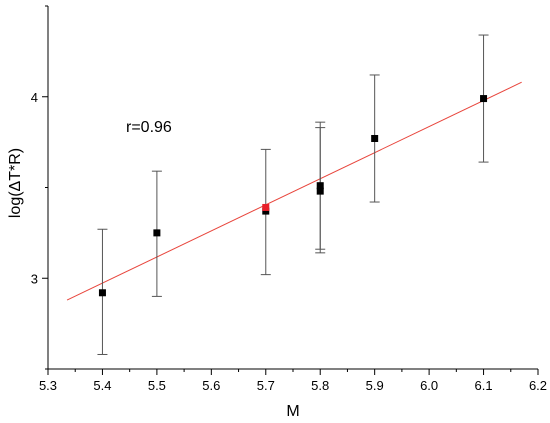 The height and width of the screenshot is (423, 550). I want to click on x-tick-label: 5.9, so click(375, 385).